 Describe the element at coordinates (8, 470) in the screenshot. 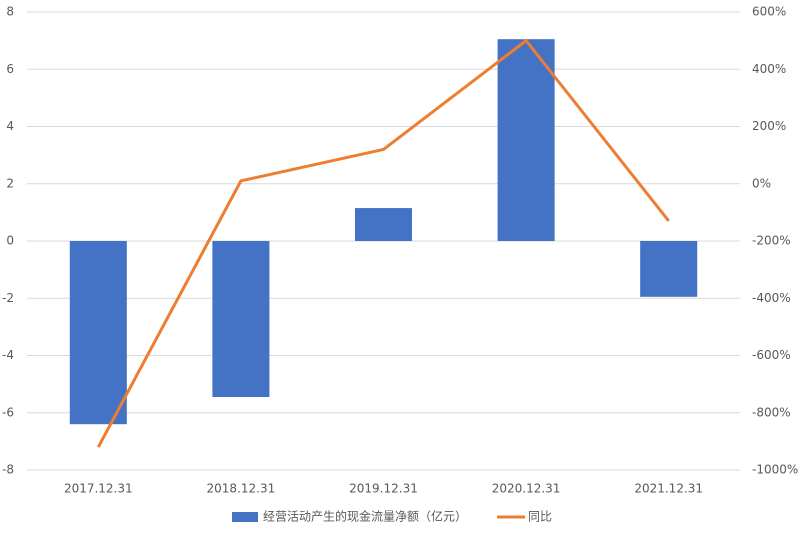

I see `y-tick-label: -8` at that location.